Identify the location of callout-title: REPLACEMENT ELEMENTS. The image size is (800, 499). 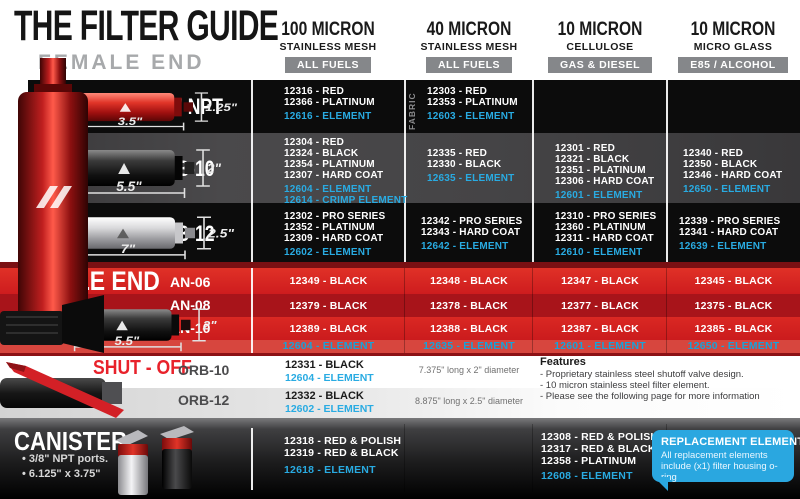
(730, 442).